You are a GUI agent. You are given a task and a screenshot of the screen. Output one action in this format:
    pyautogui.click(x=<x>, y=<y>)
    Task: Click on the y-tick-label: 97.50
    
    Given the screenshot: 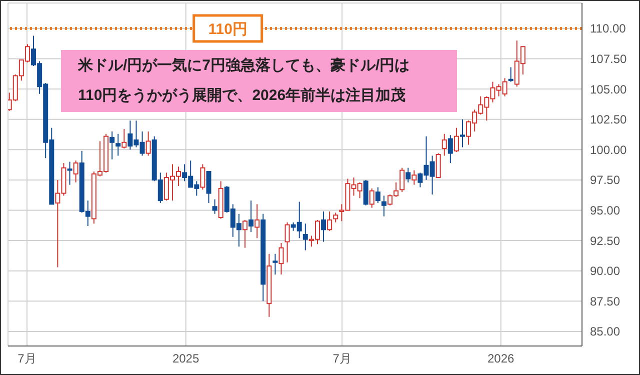 What is the action you would take?
    pyautogui.click(x=605, y=180)
    